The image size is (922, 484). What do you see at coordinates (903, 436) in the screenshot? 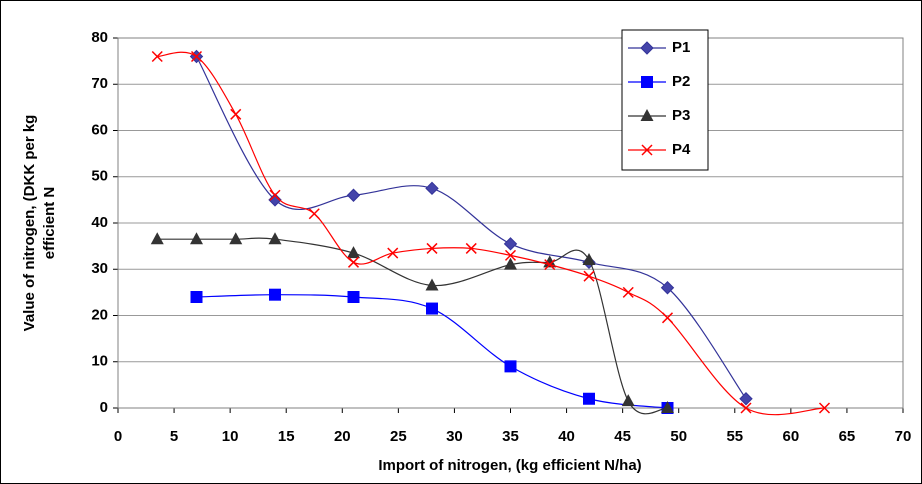
I see `x-tick-label: 70` at bounding box center [903, 436].